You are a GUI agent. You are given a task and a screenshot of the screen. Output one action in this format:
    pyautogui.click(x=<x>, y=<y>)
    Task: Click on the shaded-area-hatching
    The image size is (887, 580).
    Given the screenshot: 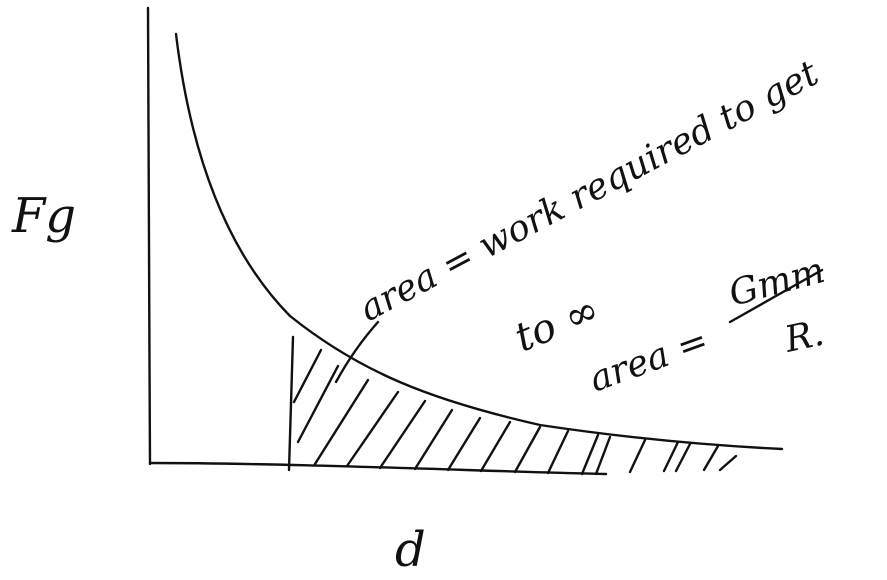 What is the action you would take?
    pyautogui.click(x=515, y=412)
    